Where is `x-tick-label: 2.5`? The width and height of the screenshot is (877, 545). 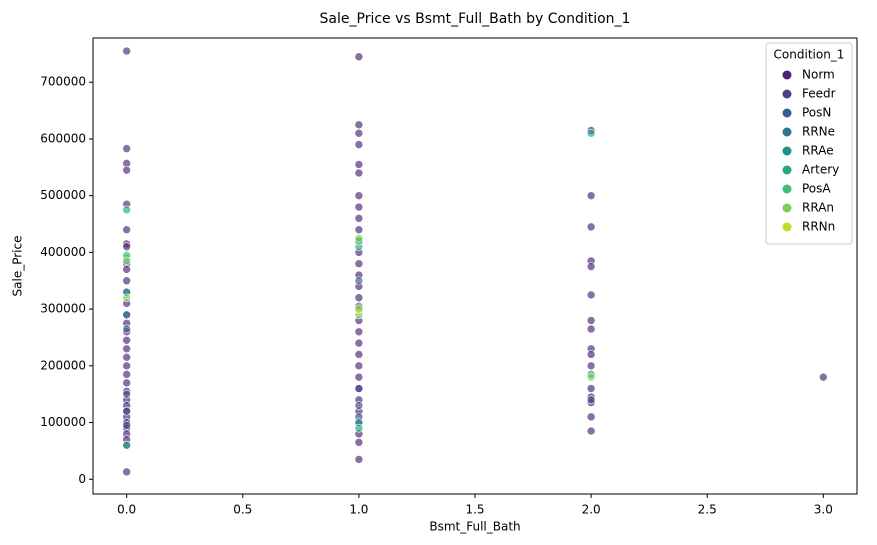
x-tick-label: 2.5 is located at coordinates (707, 510).